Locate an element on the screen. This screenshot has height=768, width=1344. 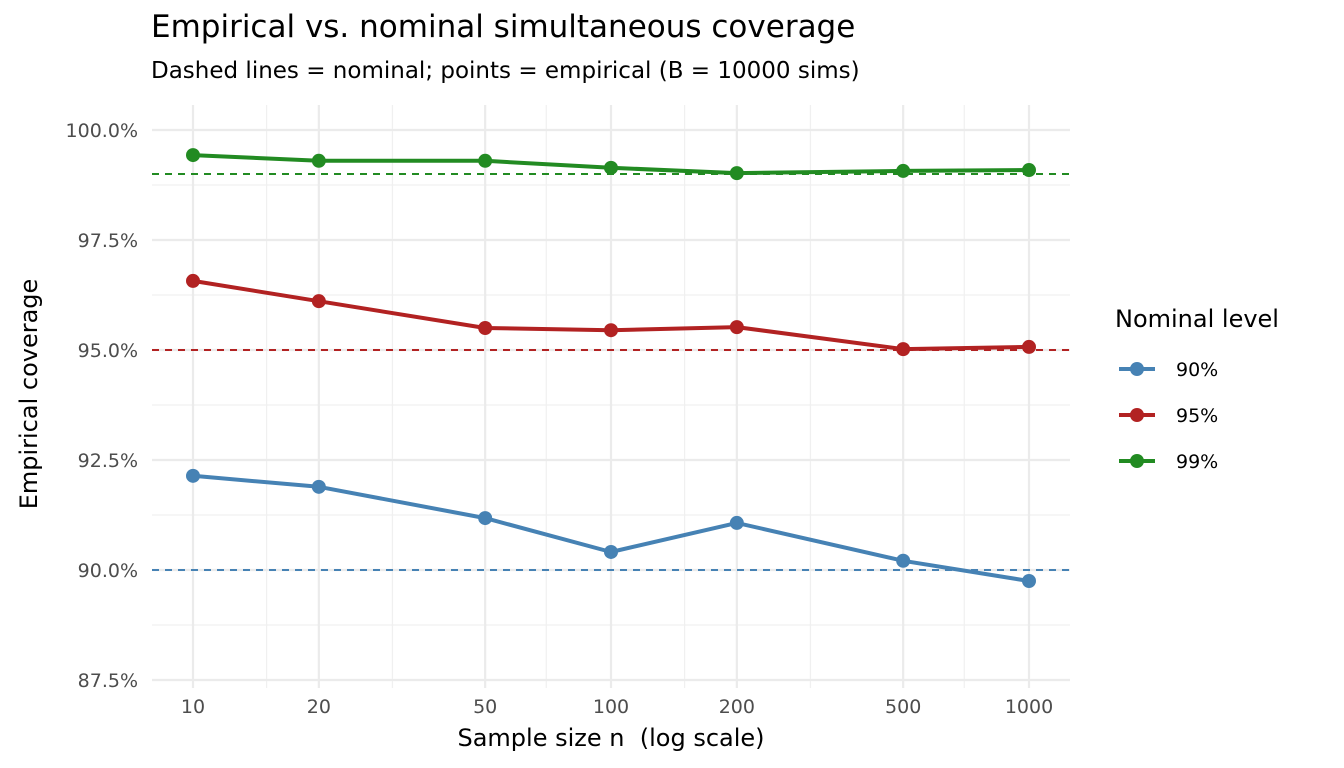
x-axis-title: Sample size n (log scale) is located at coordinates (610, 738).